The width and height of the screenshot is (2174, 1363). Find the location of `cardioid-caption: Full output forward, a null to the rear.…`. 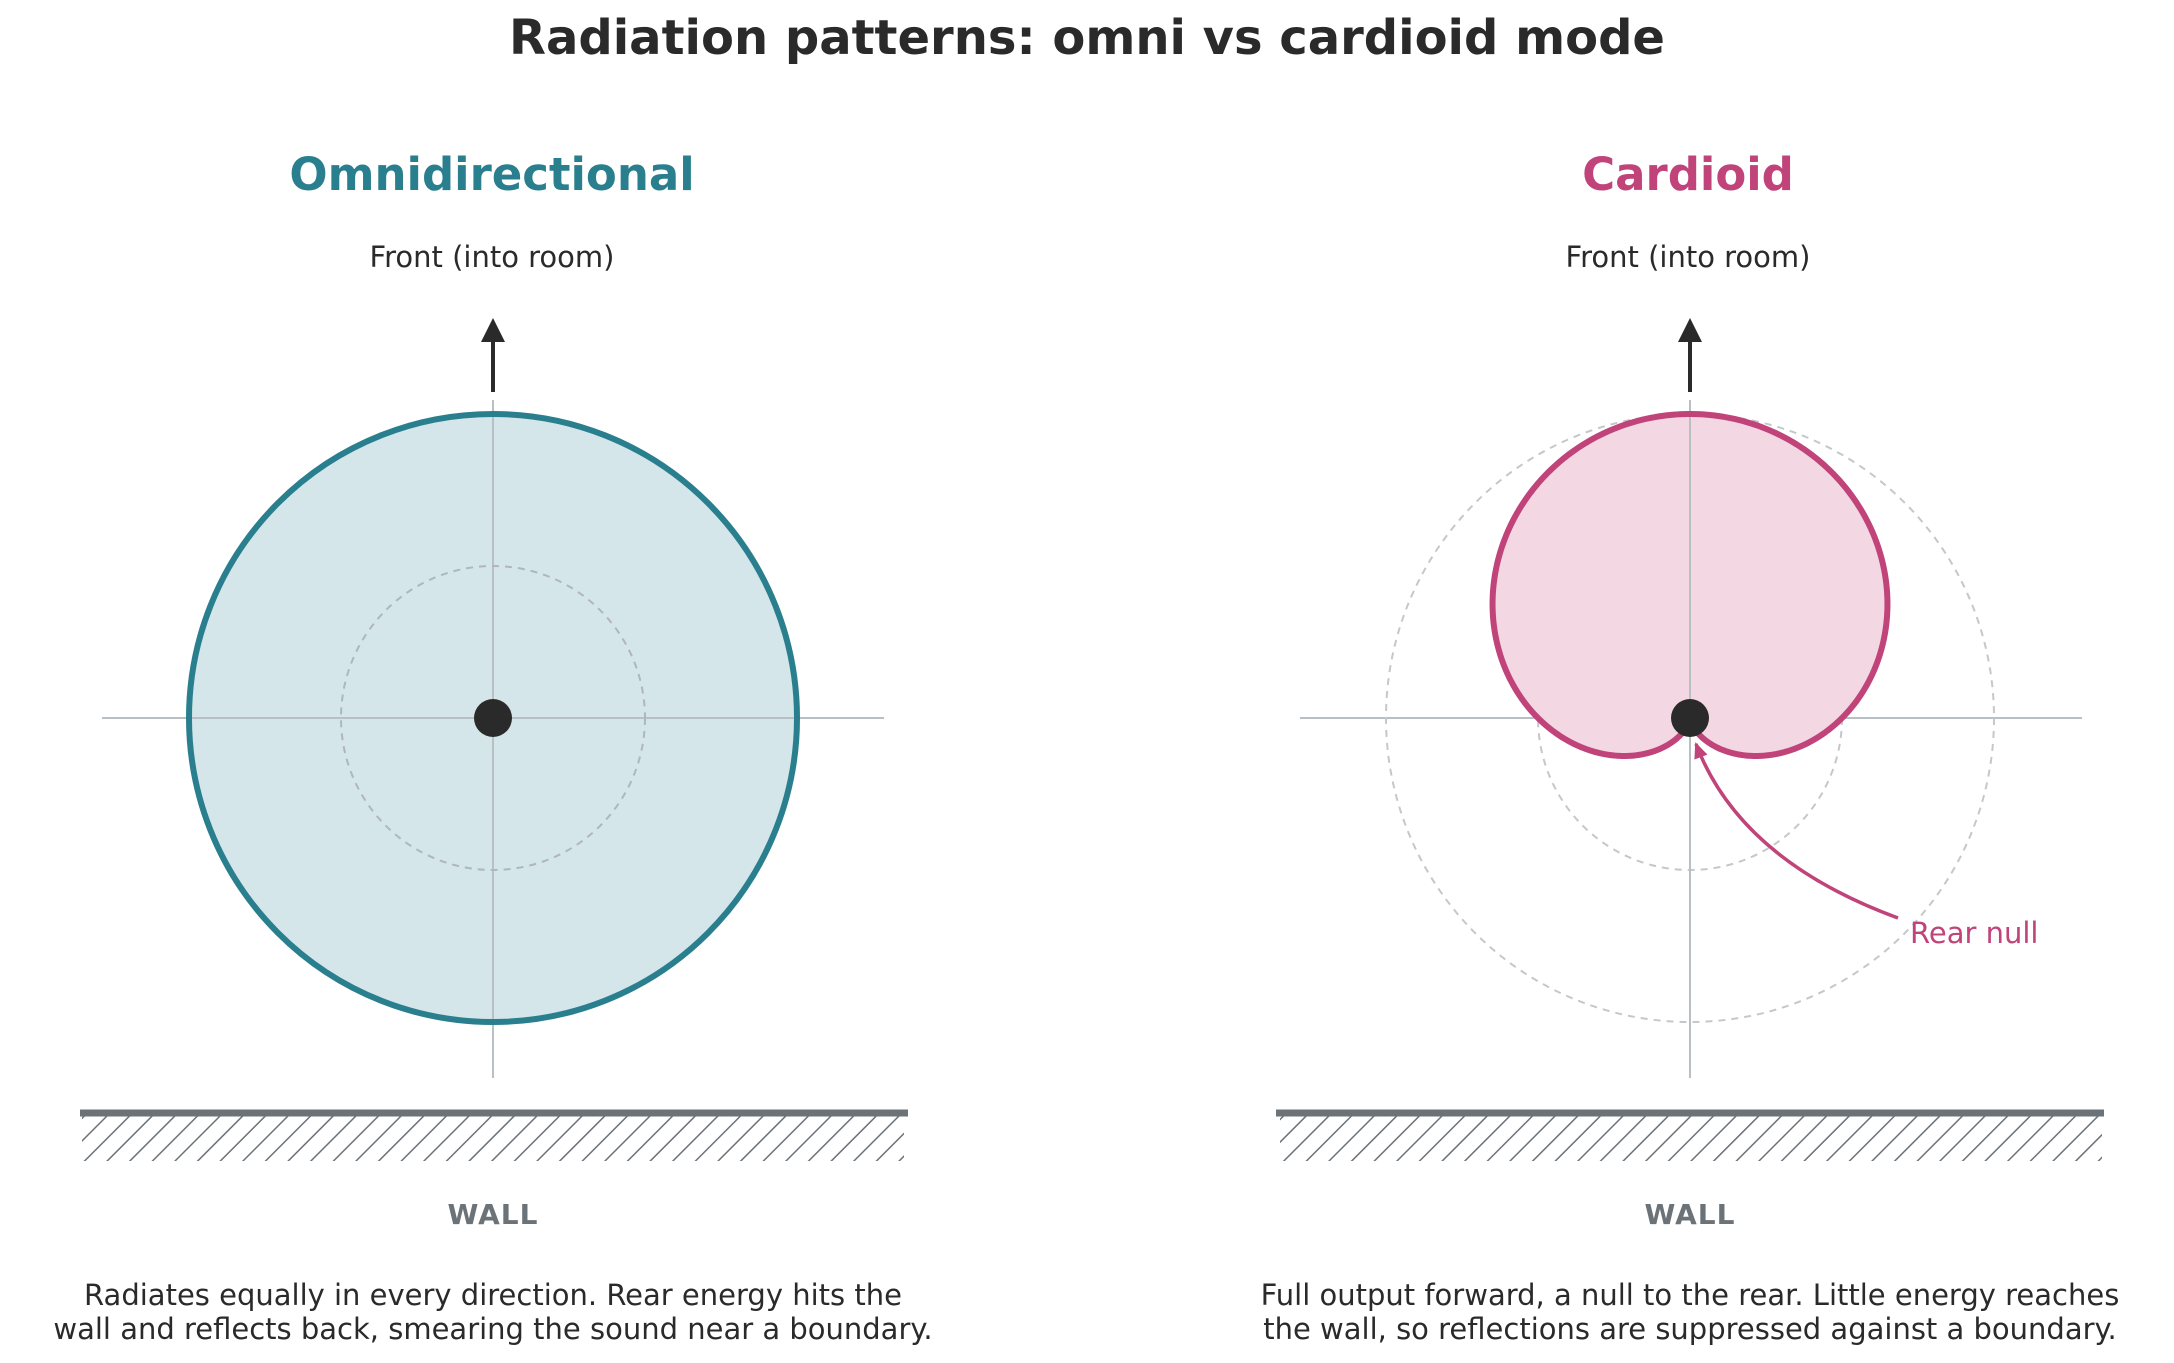

cardioid-caption: Full output forward, a null to the rear.… is located at coordinates (1682, 1312).